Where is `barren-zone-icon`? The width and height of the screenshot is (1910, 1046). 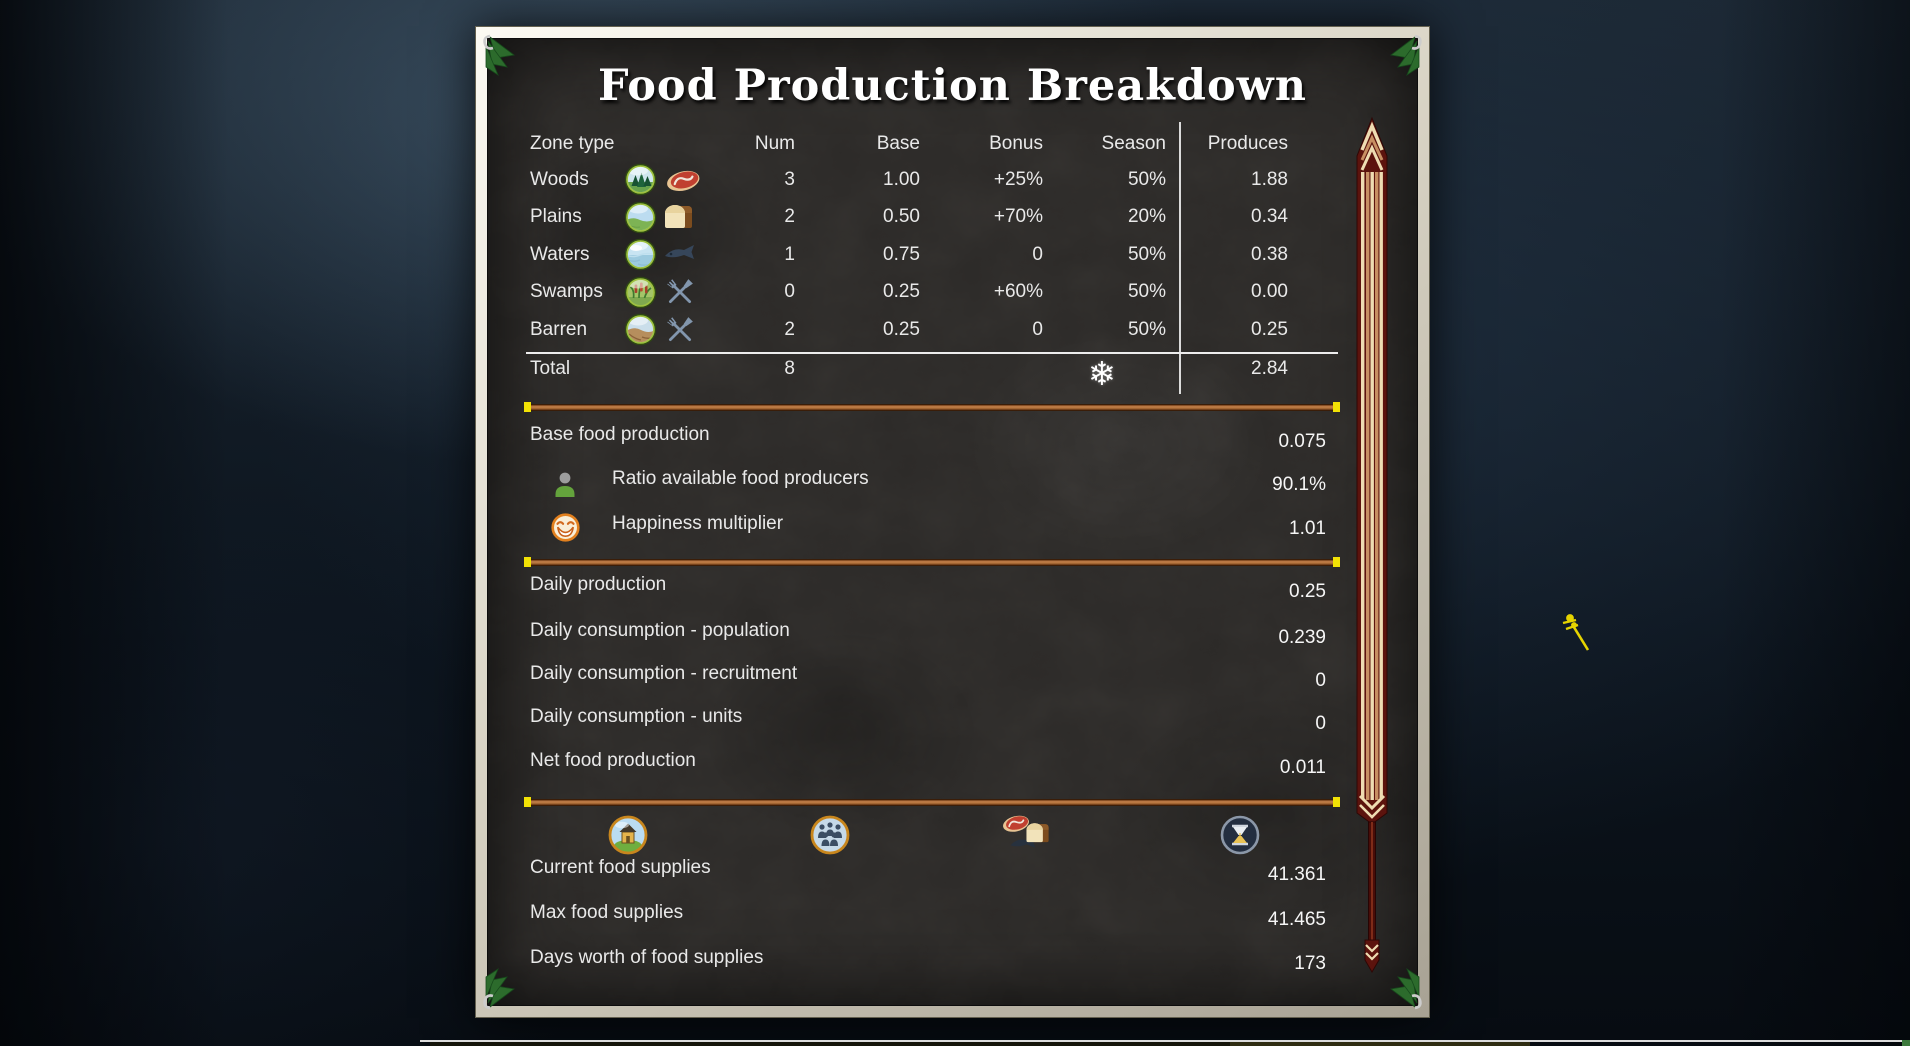 barren-zone-icon is located at coordinates (640, 329).